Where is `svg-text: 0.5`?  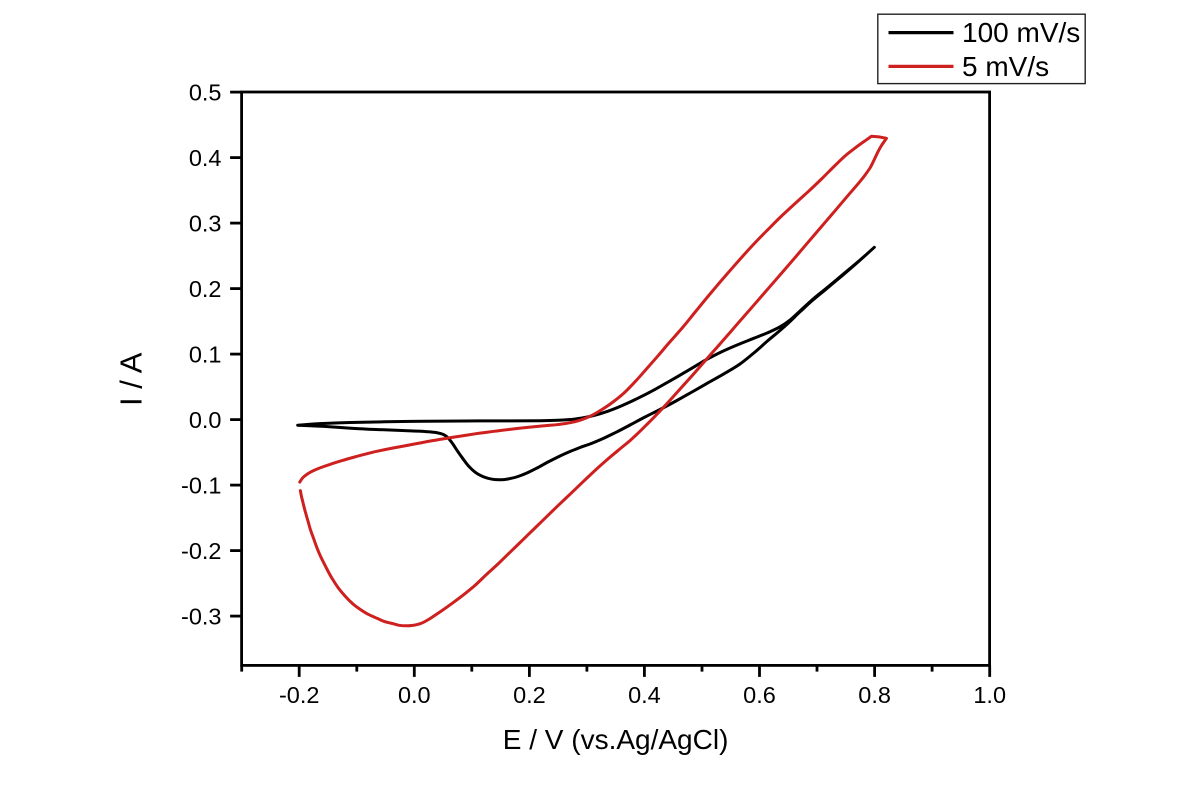
svg-text: 0.5 is located at coordinates (205, 92).